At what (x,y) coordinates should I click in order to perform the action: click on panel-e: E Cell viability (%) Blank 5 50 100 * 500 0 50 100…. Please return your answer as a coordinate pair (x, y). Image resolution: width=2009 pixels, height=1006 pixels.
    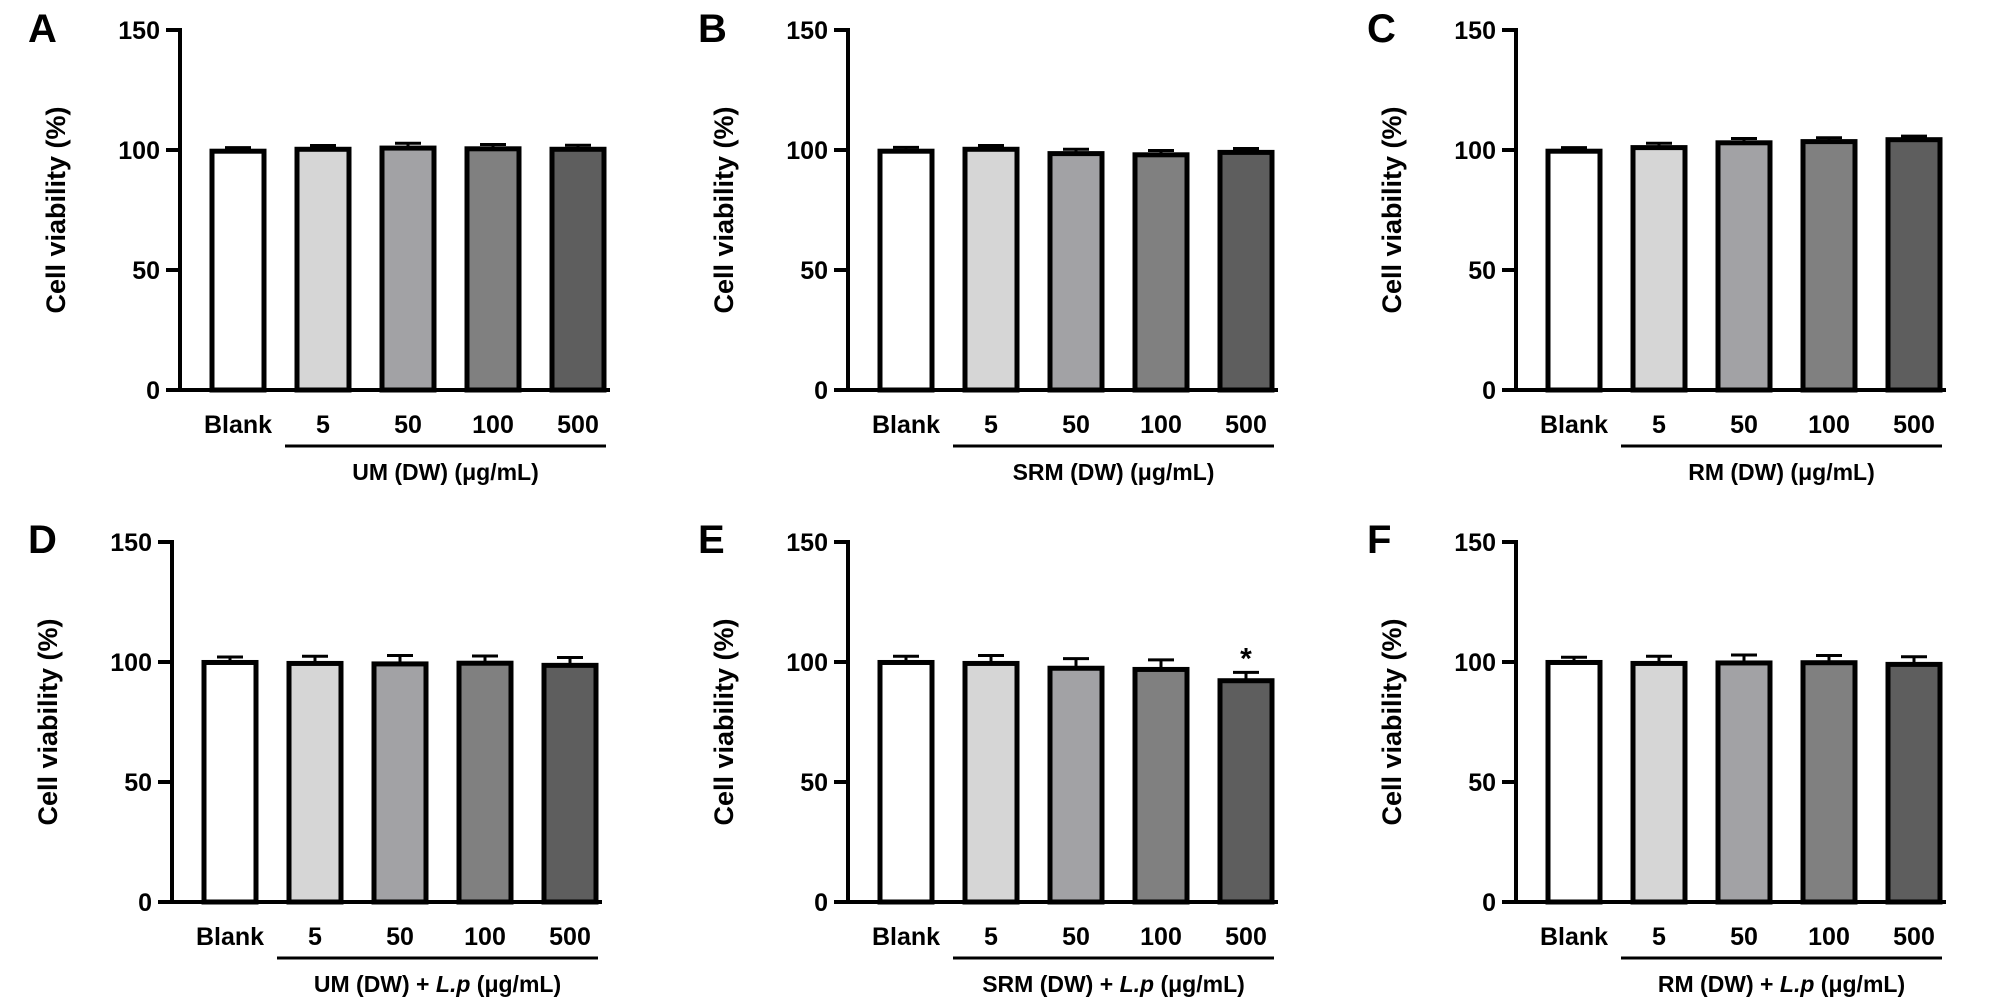
    Looking at the image, I should click on (988, 757).